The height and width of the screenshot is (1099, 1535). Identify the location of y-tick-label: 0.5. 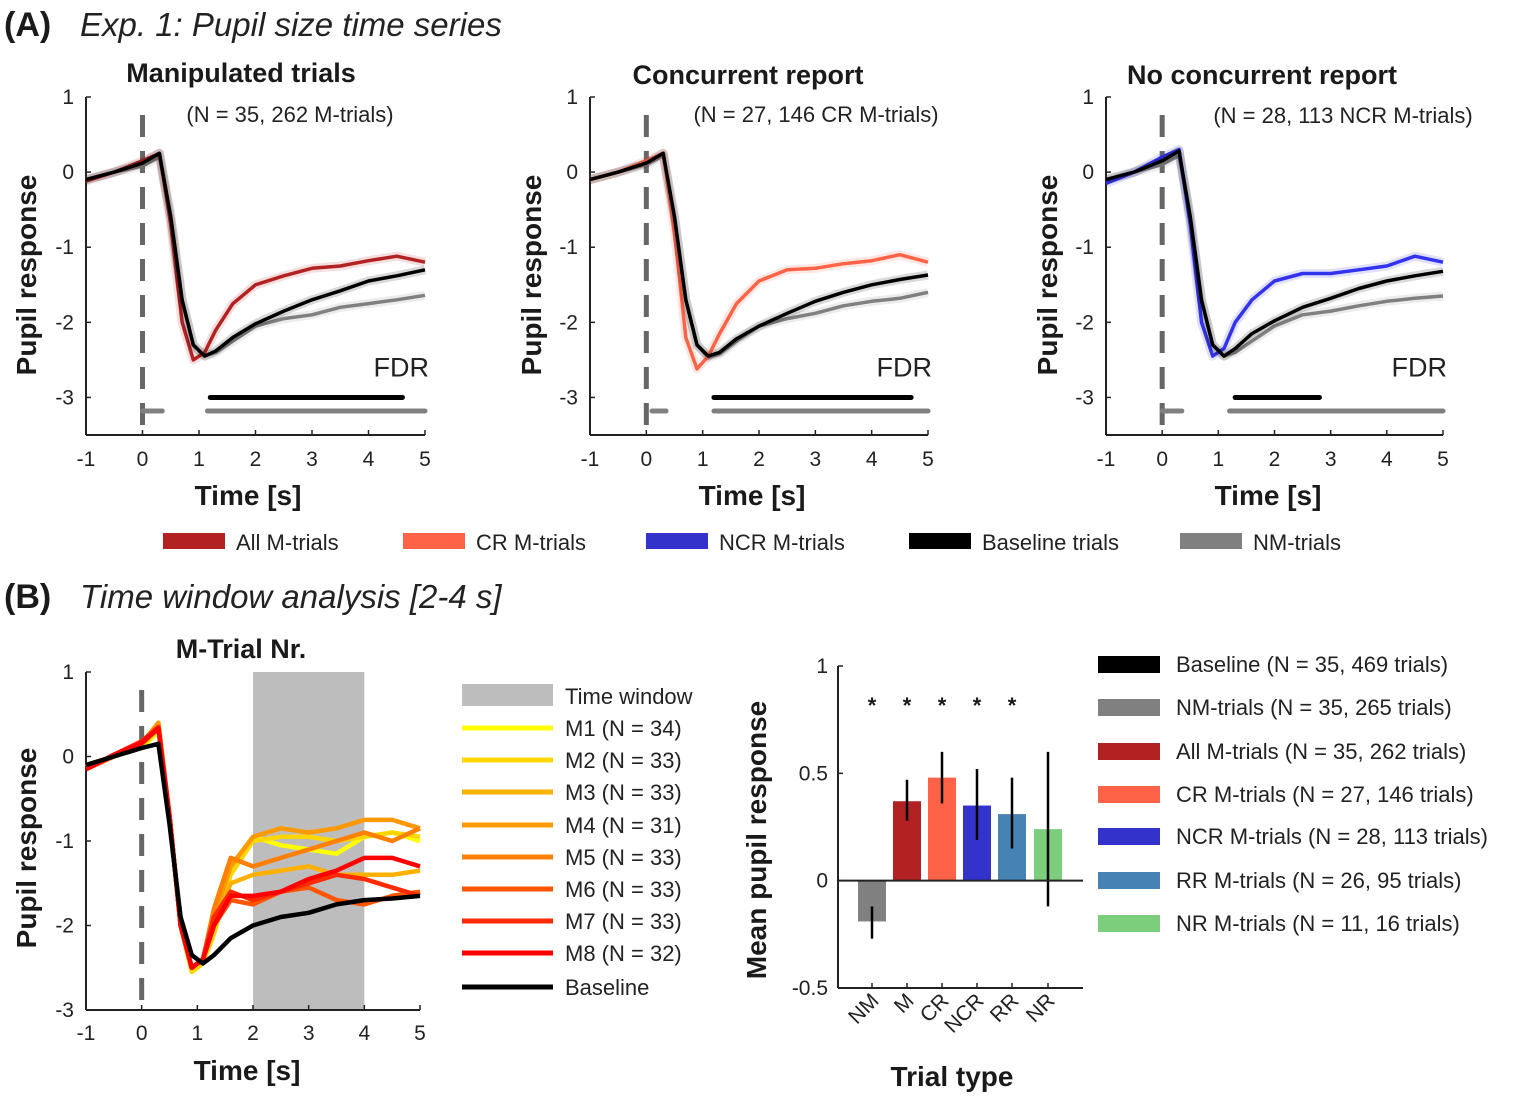
(813, 773).